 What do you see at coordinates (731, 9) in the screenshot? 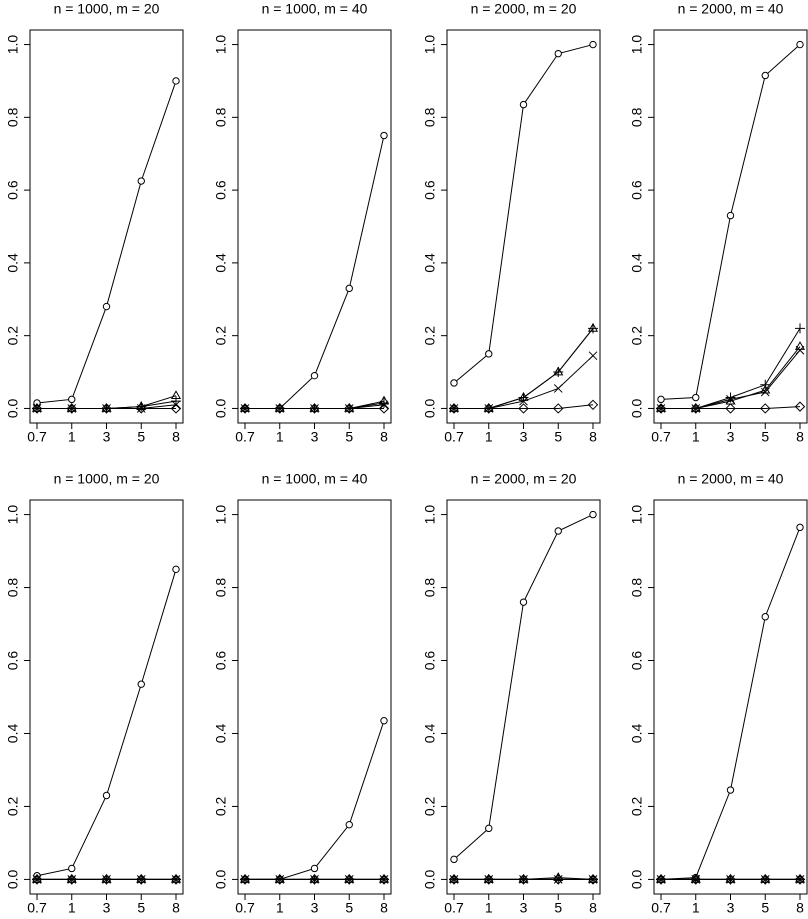
I see `panel-title: n = 2000, m = 40` at bounding box center [731, 9].